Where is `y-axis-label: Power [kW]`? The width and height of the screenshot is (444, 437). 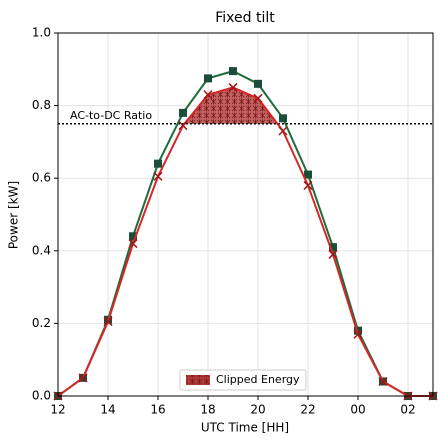
y-axis-label: Power [kW] is located at coordinates (14, 215).